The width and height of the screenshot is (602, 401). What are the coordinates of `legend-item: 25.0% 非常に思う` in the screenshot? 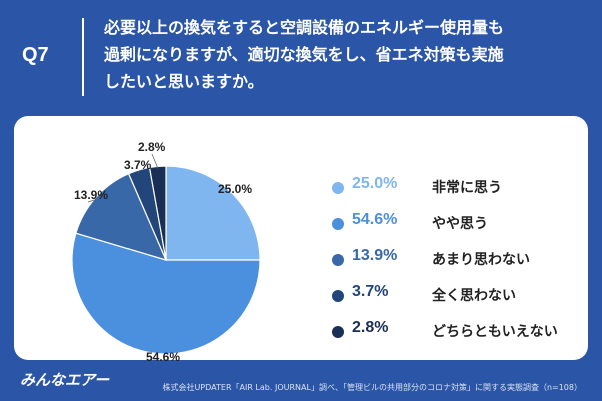 It's located at (452, 192).